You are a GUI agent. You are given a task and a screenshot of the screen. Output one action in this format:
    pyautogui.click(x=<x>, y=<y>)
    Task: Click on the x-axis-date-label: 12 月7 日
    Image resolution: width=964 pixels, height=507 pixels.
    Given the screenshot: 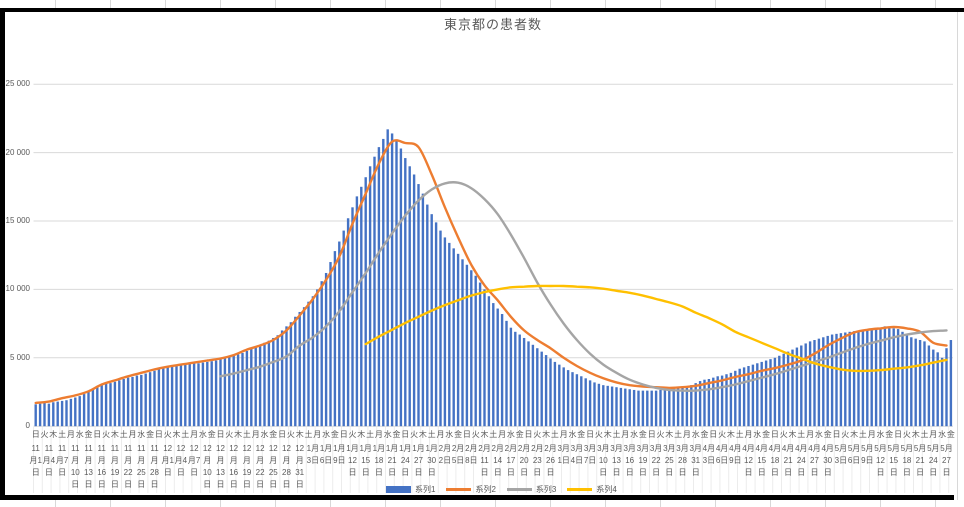 What is the action you would take?
    pyautogui.click(x=194, y=460)
    